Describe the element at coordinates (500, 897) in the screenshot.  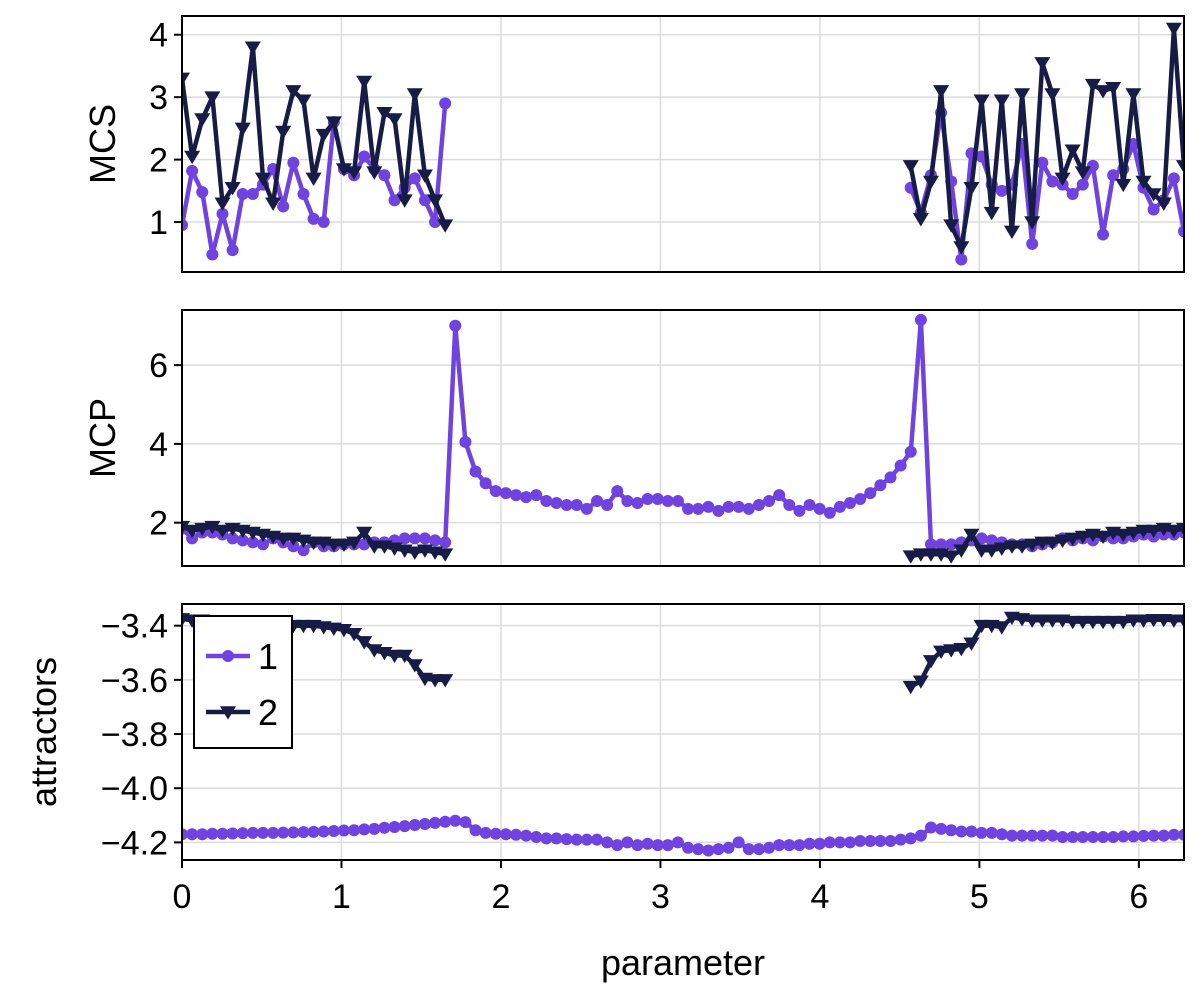
I see `x-tick-label: 2` at that location.